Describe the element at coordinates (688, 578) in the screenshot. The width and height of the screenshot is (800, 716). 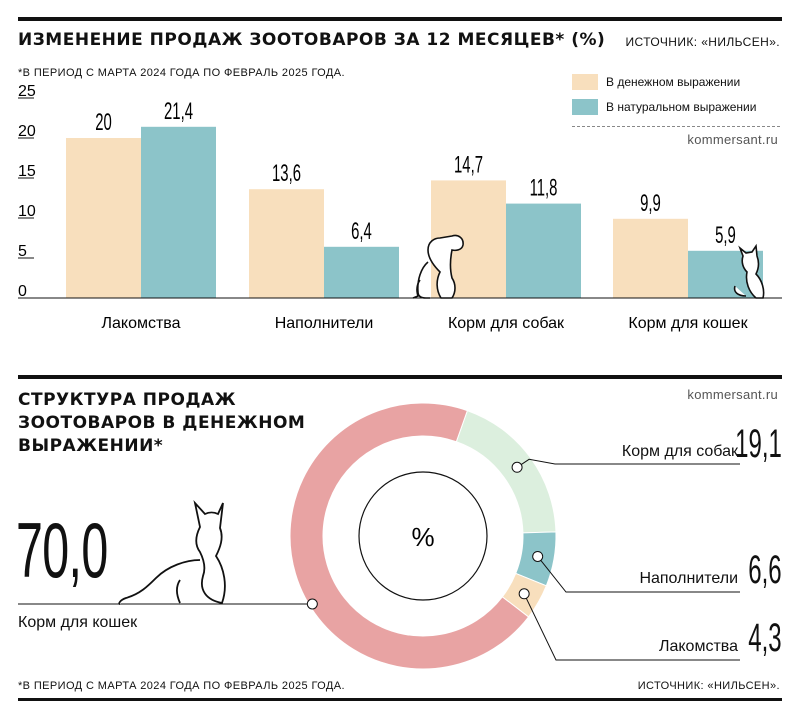
I see `fillers-label: Наполнители` at that location.